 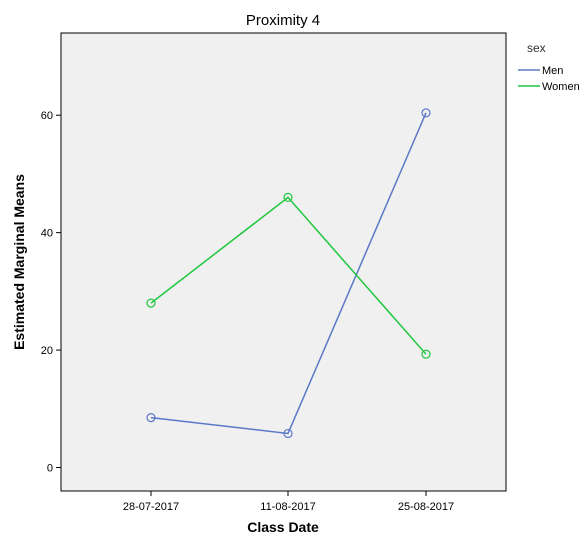 What do you see at coordinates (426, 507) in the screenshot?
I see `x-tick-label: 25-08-2017` at bounding box center [426, 507].